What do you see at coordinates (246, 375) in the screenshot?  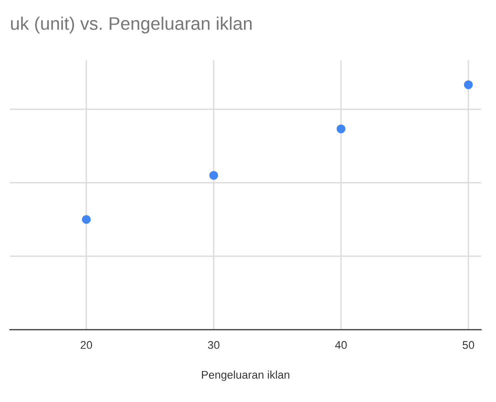 I see `x-axis-title: Pengeluaran iklan` at bounding box center [246, 375].